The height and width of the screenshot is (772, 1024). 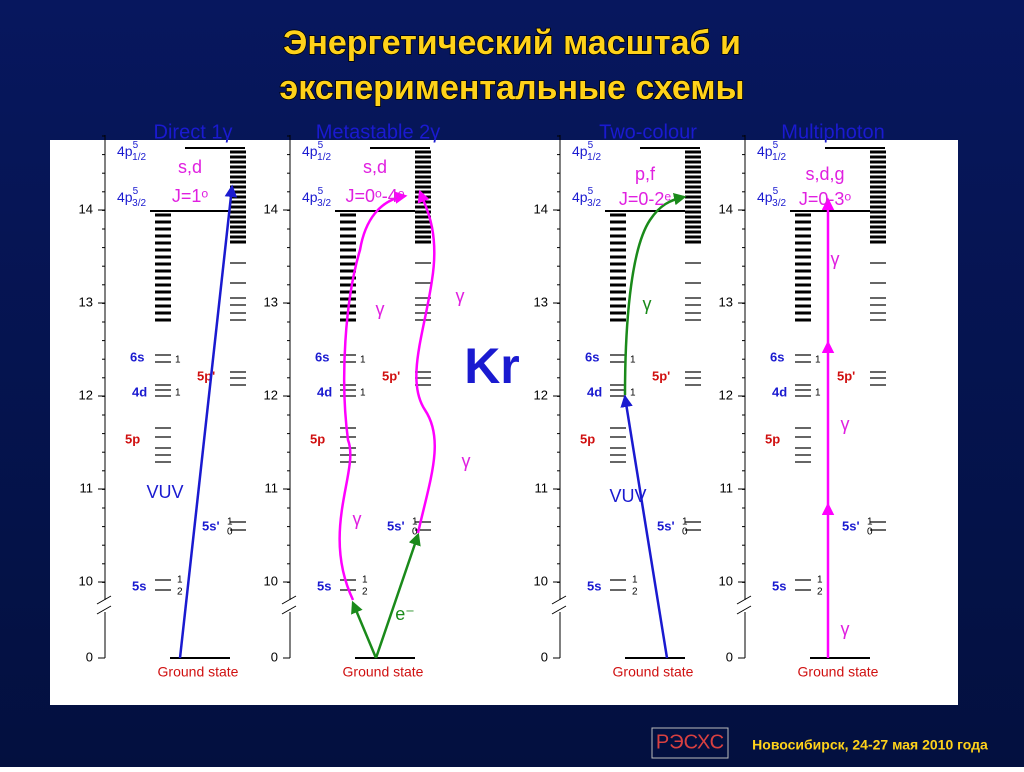 What do you see at coordinates (635, 592) in the screenshot?
I see `j-label: 2` at bounding box center [635, 592].